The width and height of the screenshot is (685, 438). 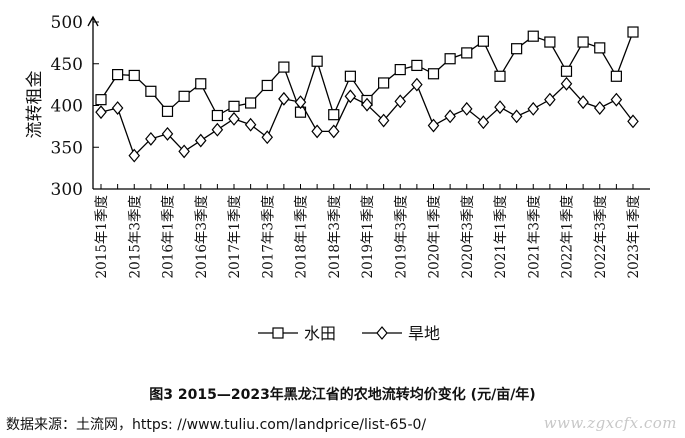 What do you see at coordinates (297, 333) in the screenshot?
I see `legend-item: 水田` at bounding box center [297, 333].